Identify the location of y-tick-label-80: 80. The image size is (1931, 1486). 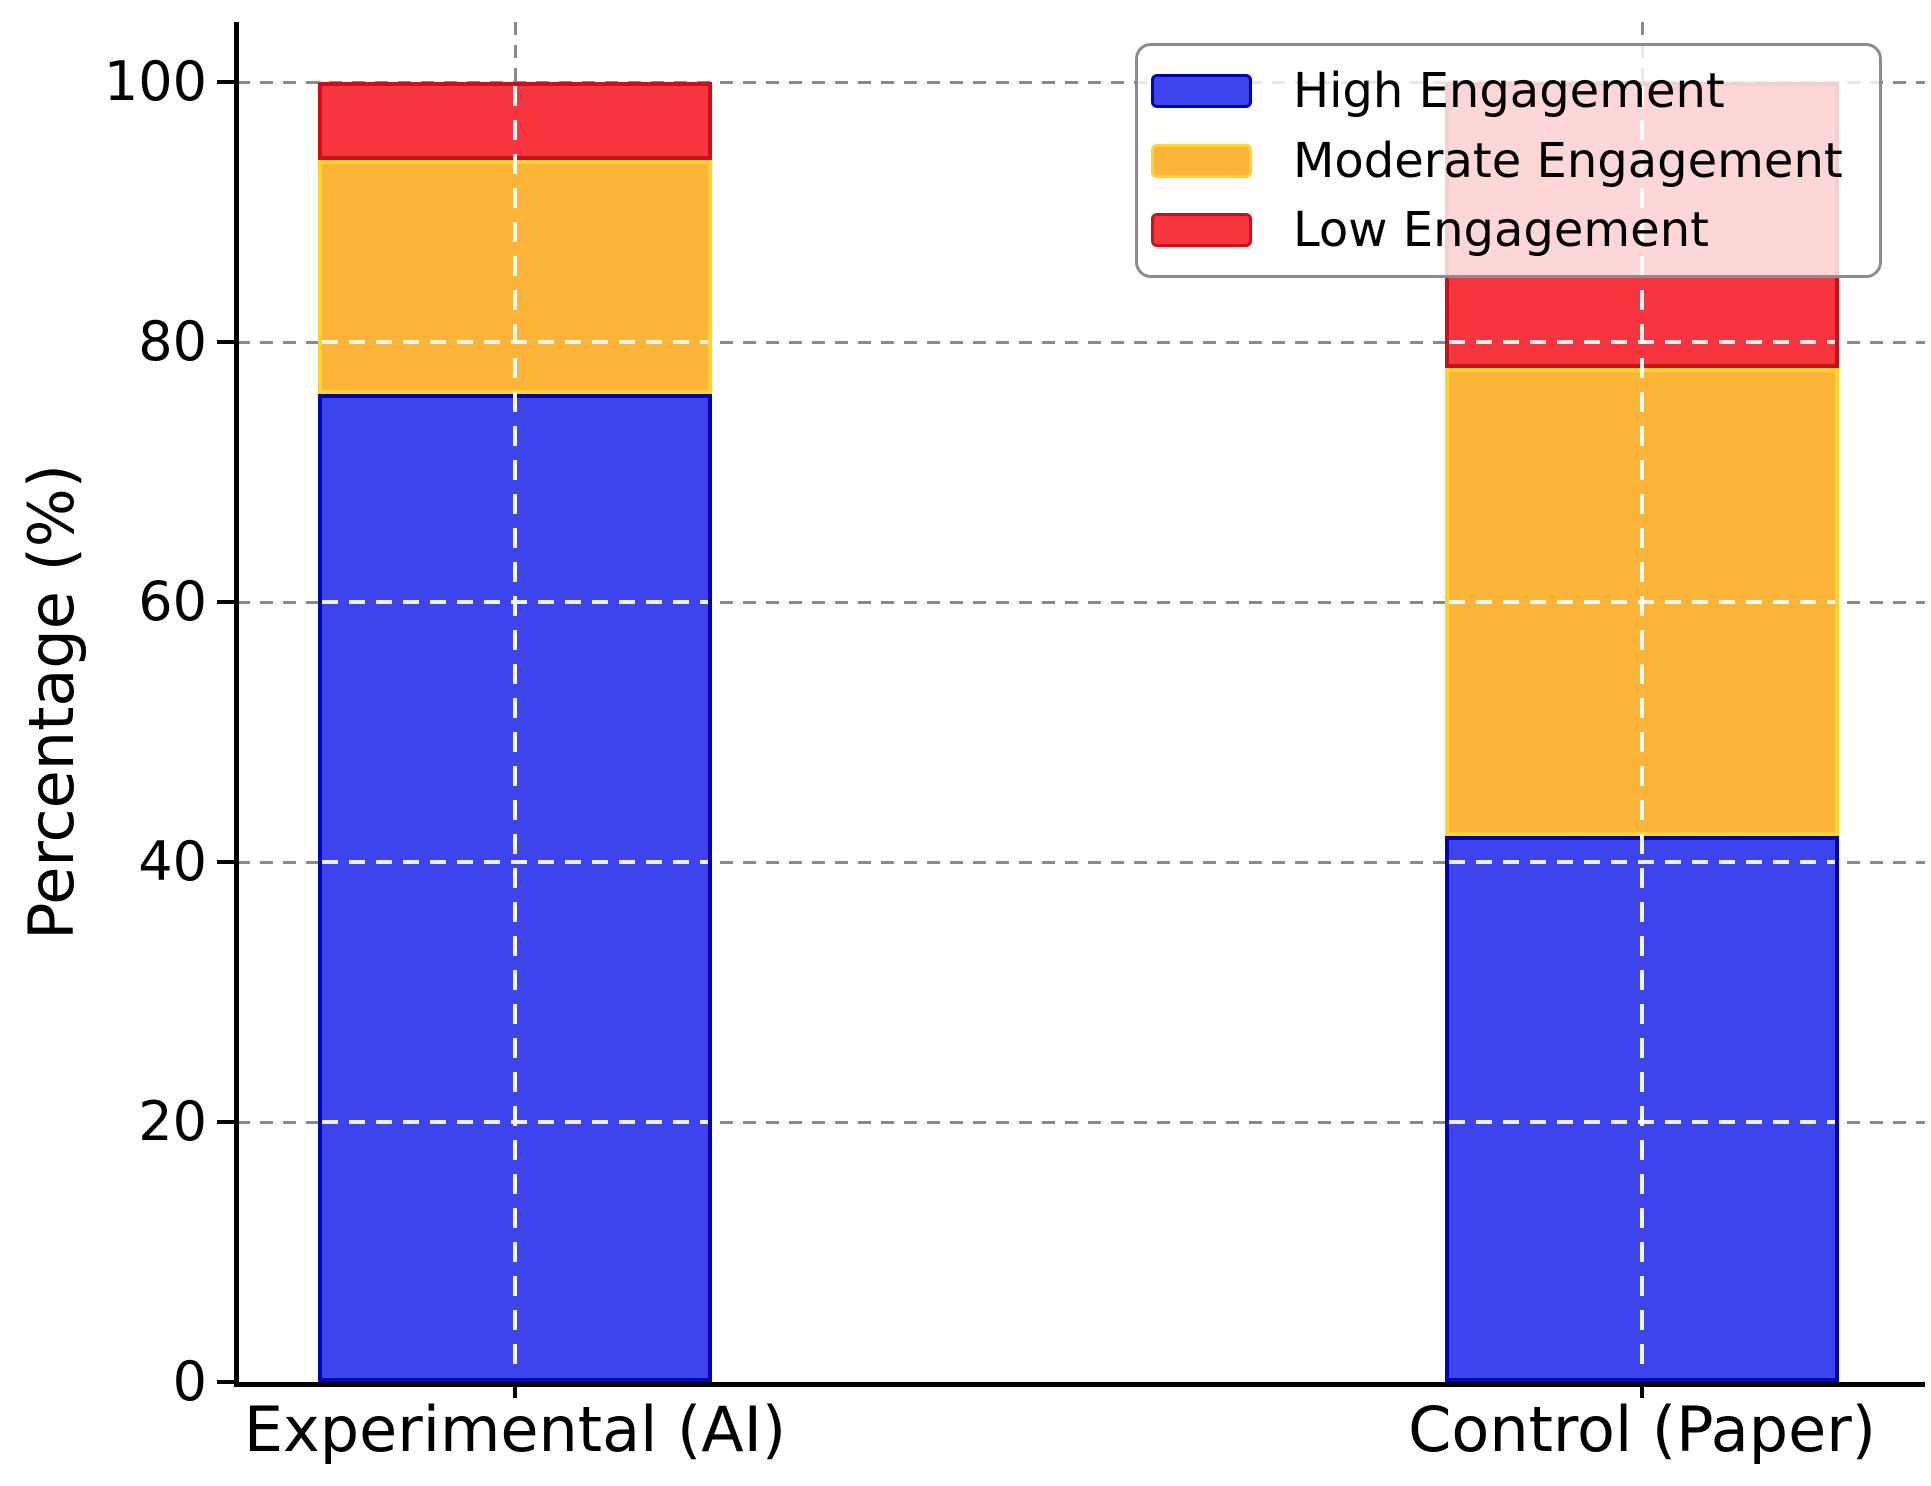
(172, 341).